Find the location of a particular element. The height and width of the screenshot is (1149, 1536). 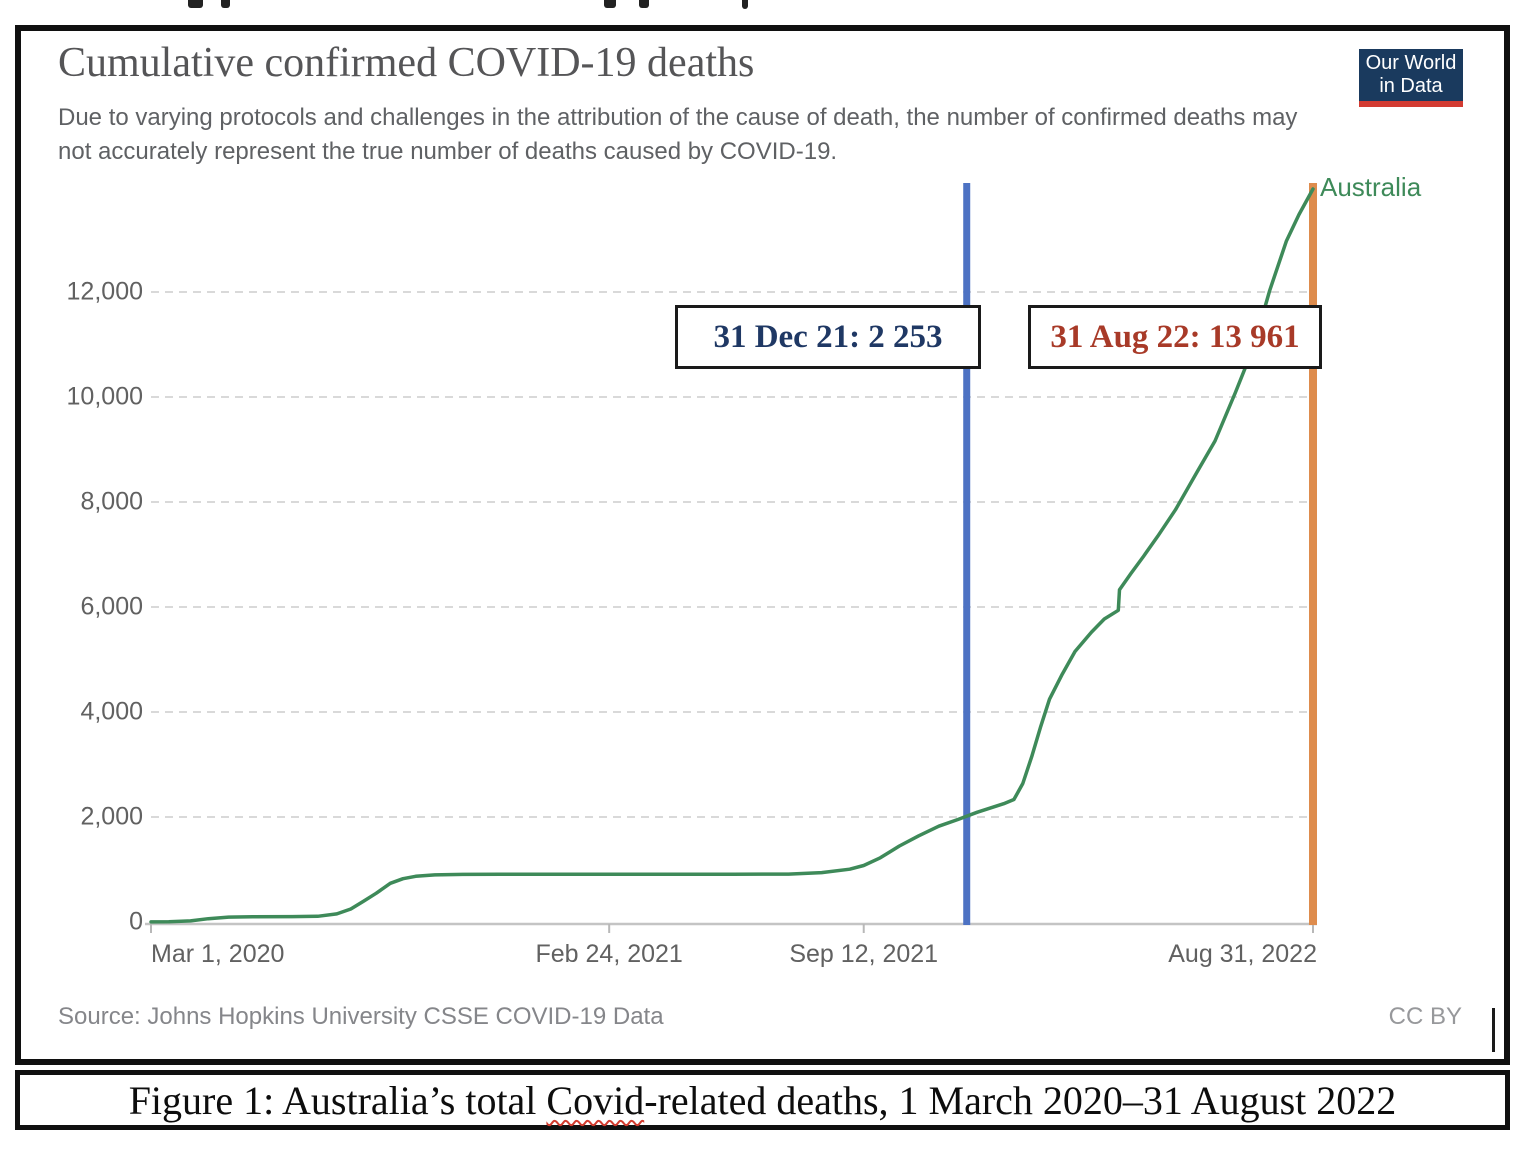

y-tick-label: 6,000 is located at coordinates (111, 606).